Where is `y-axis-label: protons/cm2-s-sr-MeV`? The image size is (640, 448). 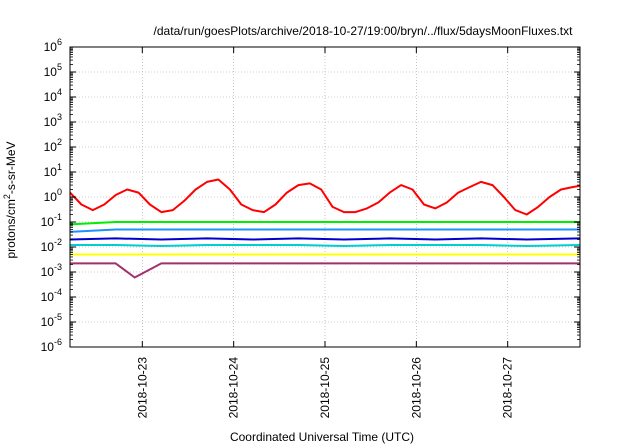
y-axis-label: protons/cm2-s-sr-MeV is located at coordinates (10, 199).